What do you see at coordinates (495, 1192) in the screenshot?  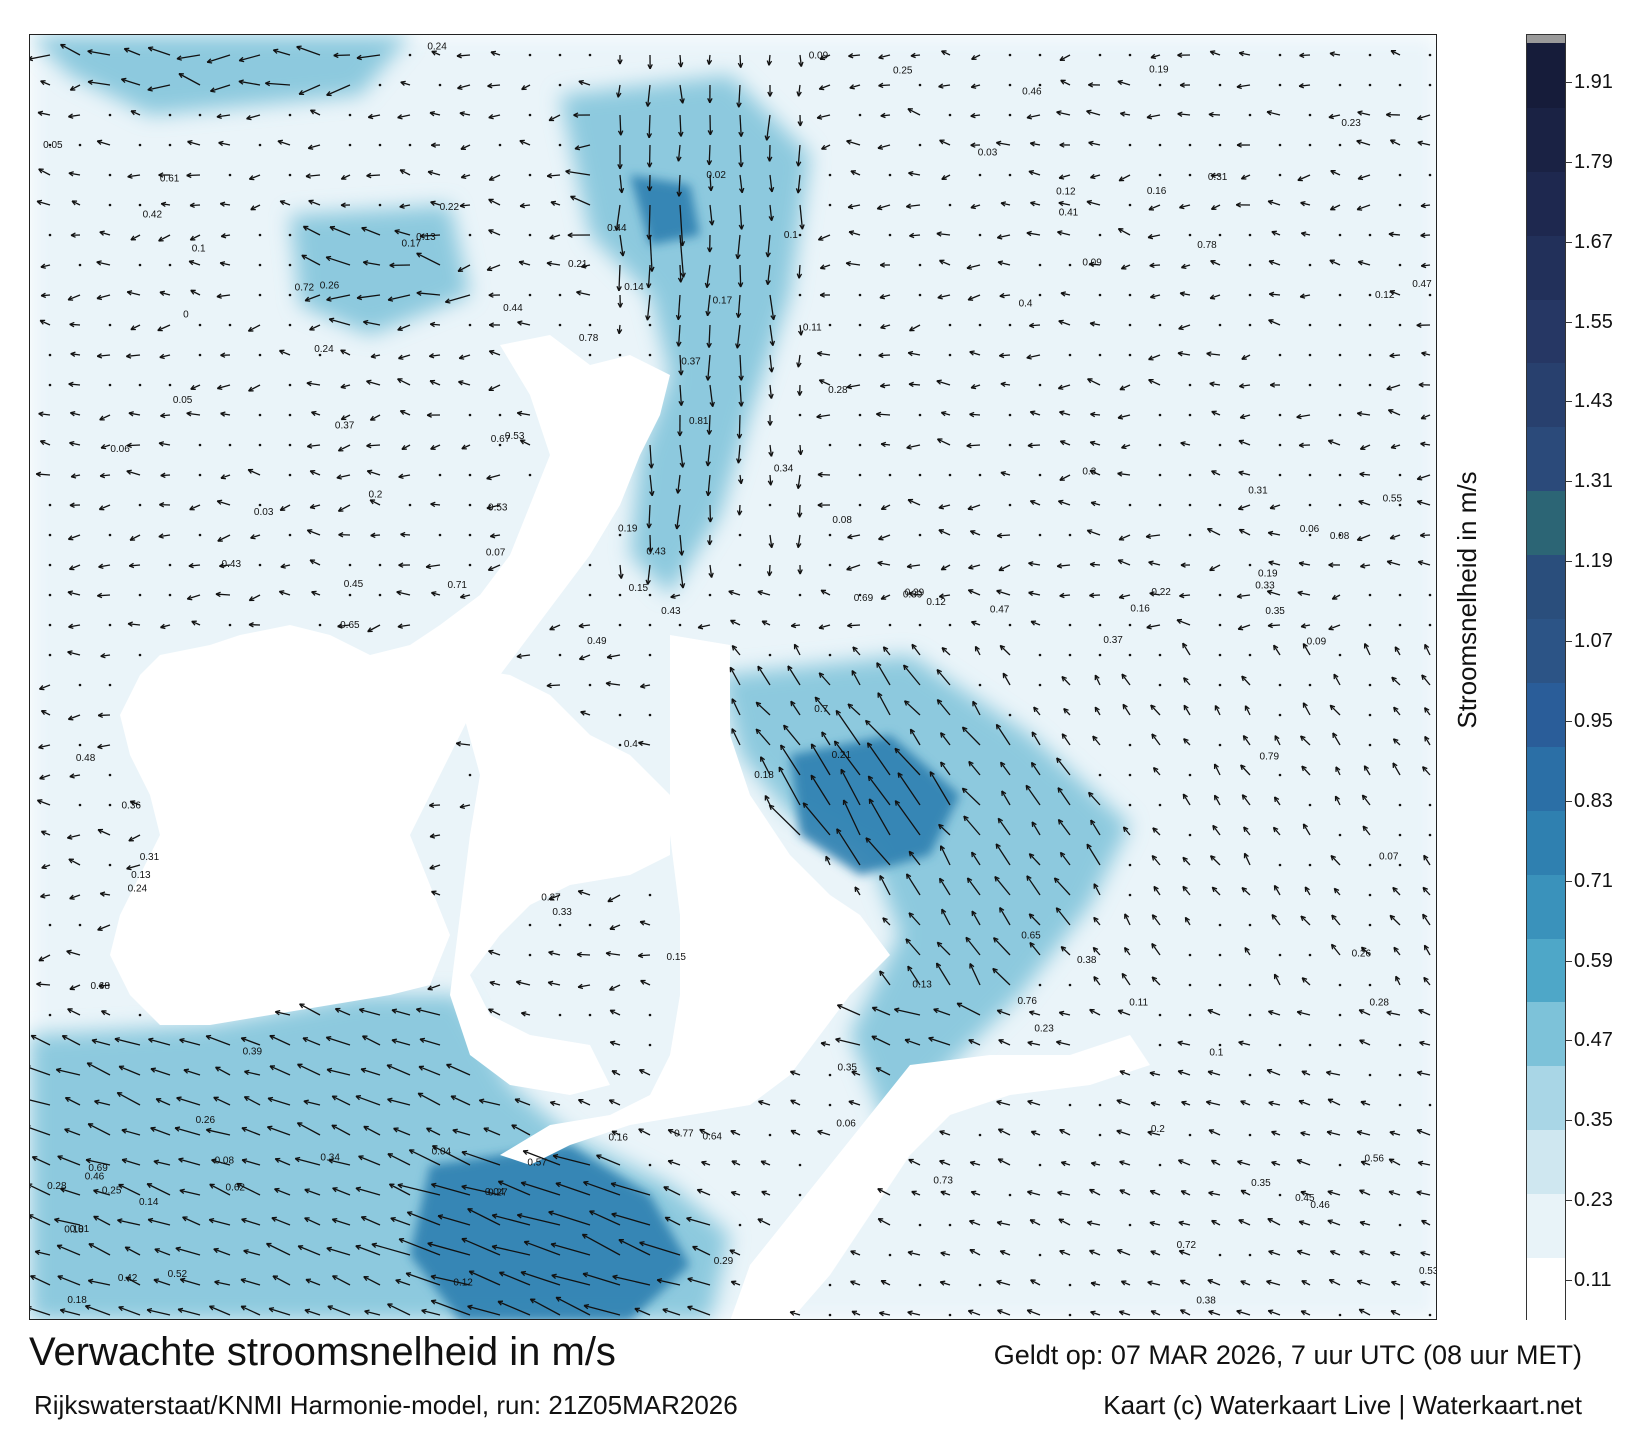 I see `speed-value-label: 0.04` at bounding box center [495, 1192].